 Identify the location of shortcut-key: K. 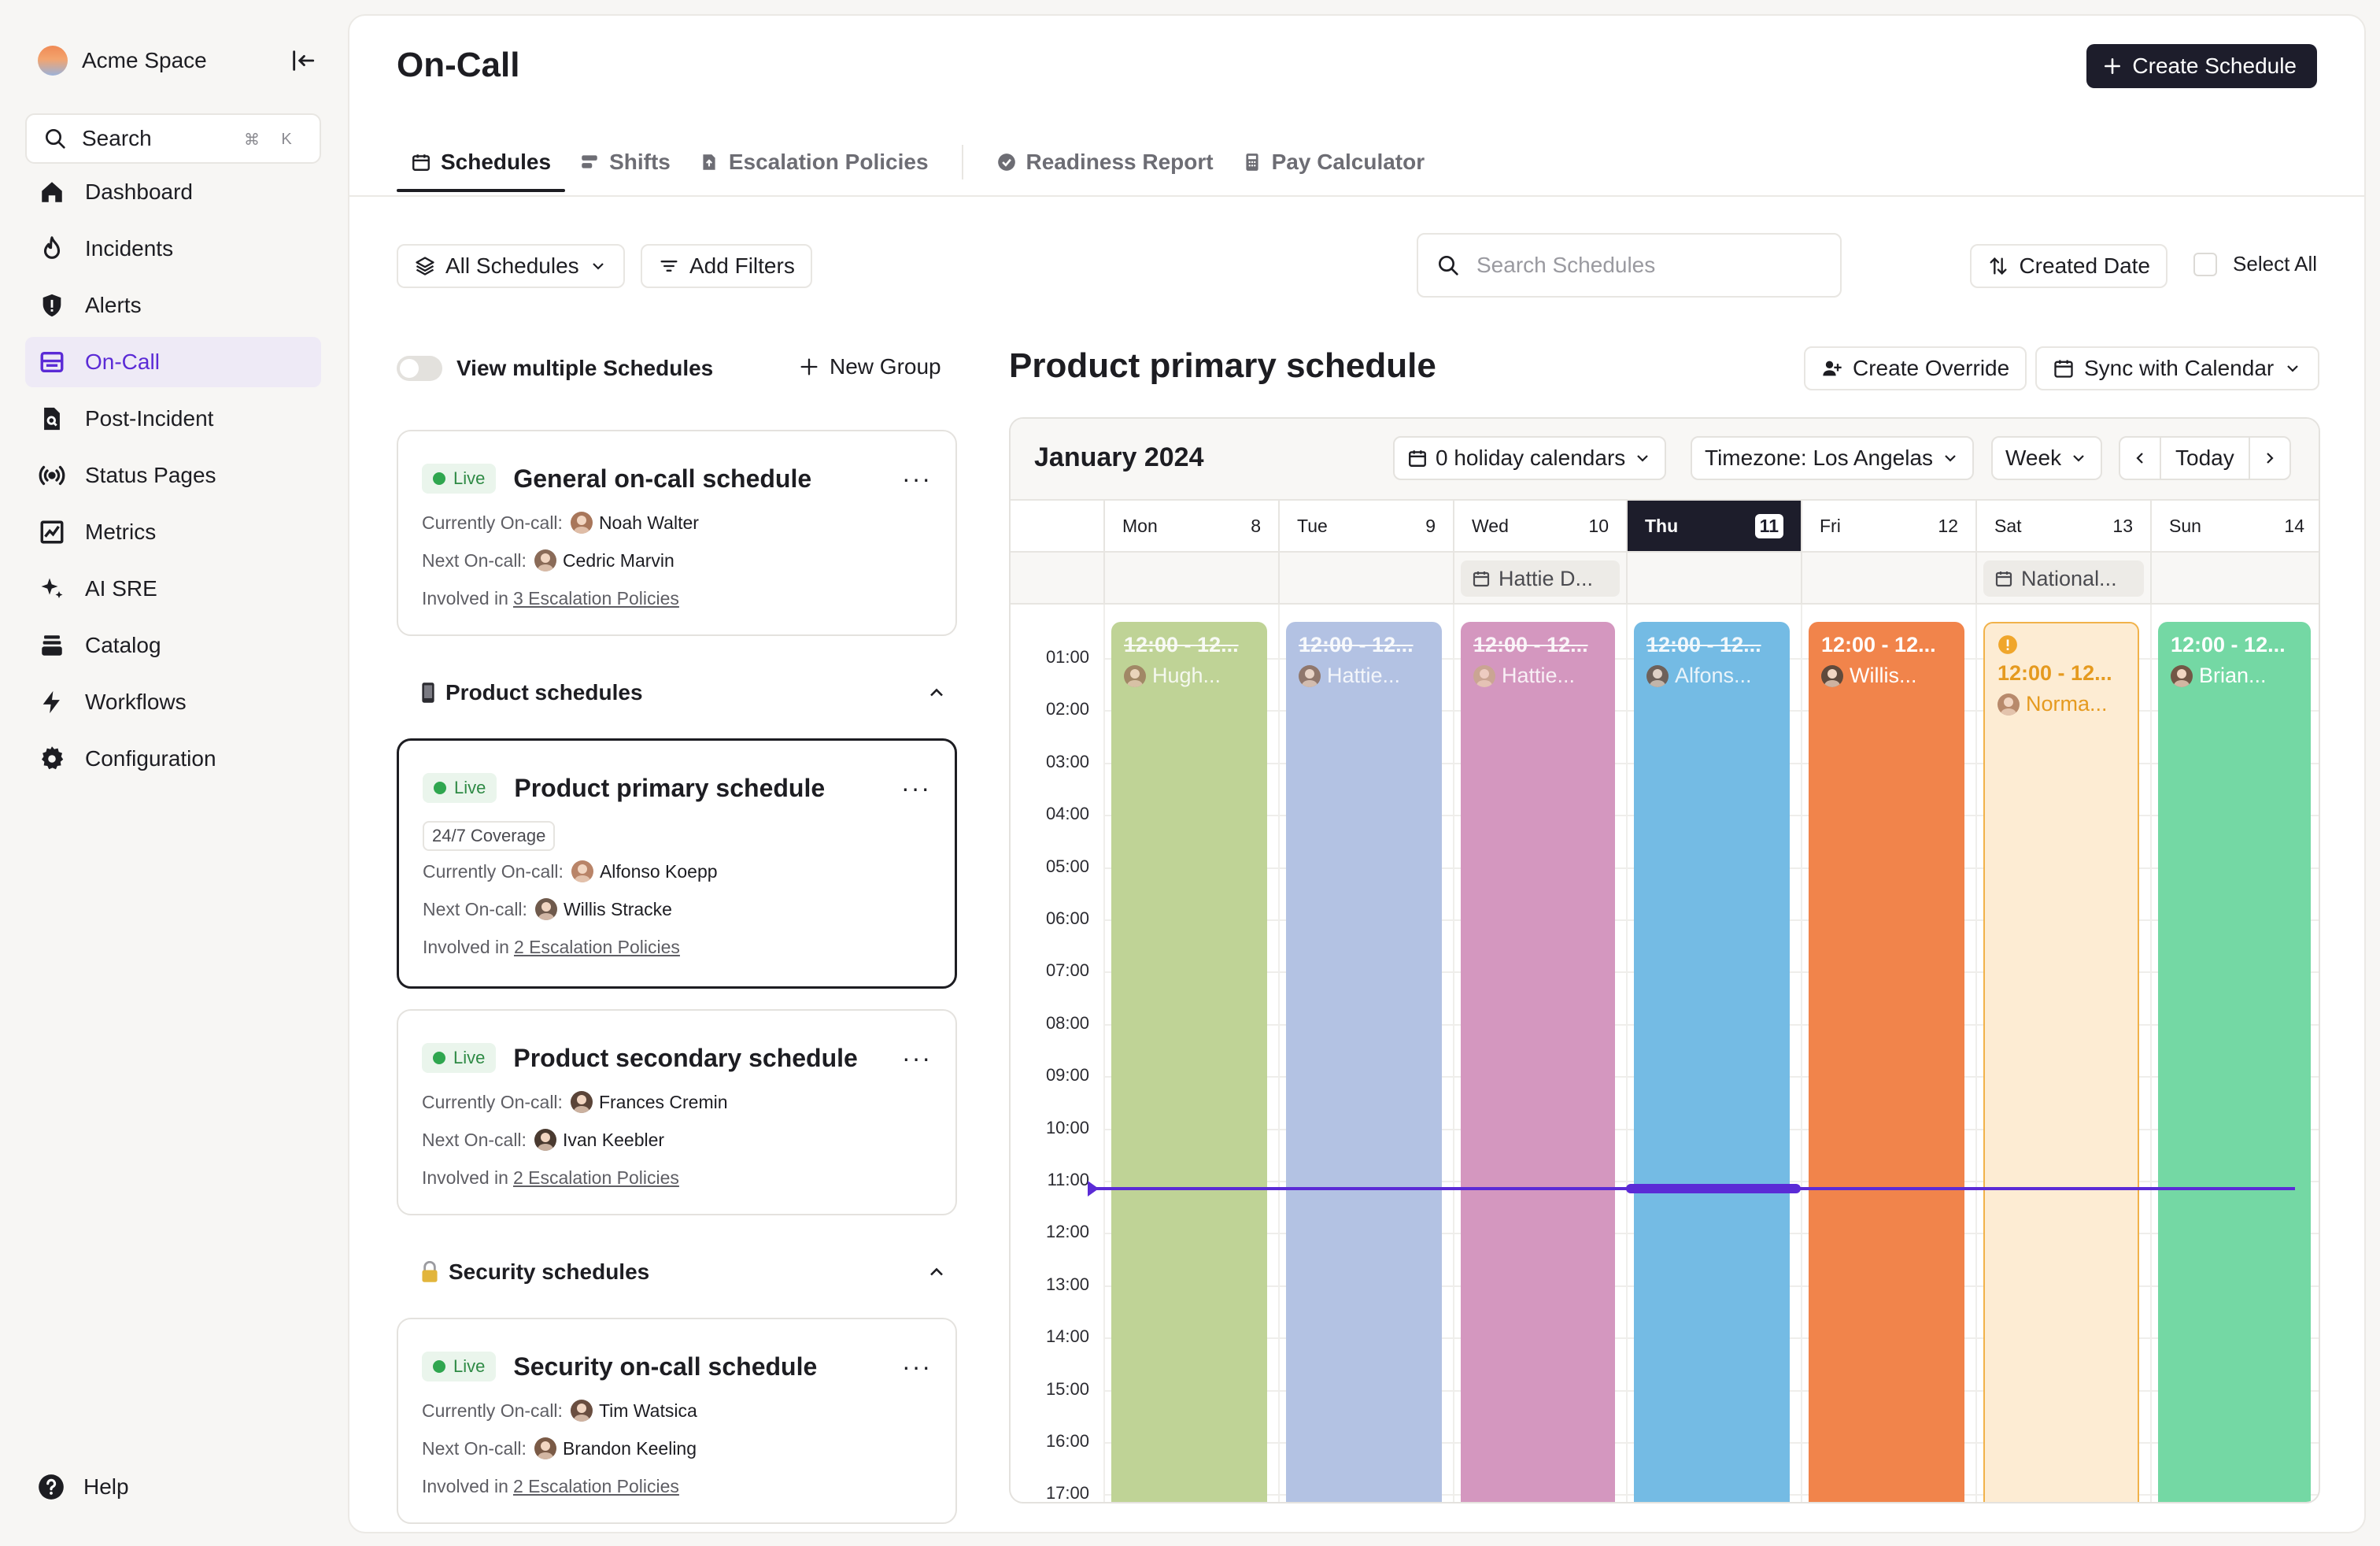
(286, 139).